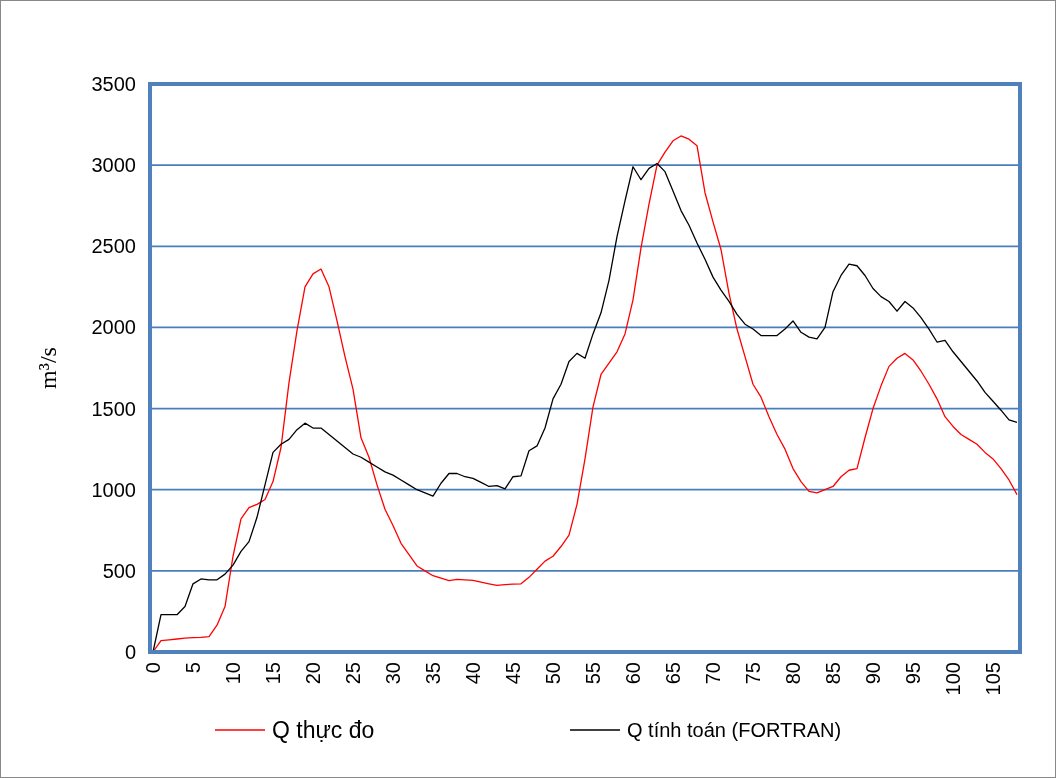  What do you see at coordinates (713, 673) in the screenshot?
I see `x-tick-label: 70` at bounding box center [713, 673].